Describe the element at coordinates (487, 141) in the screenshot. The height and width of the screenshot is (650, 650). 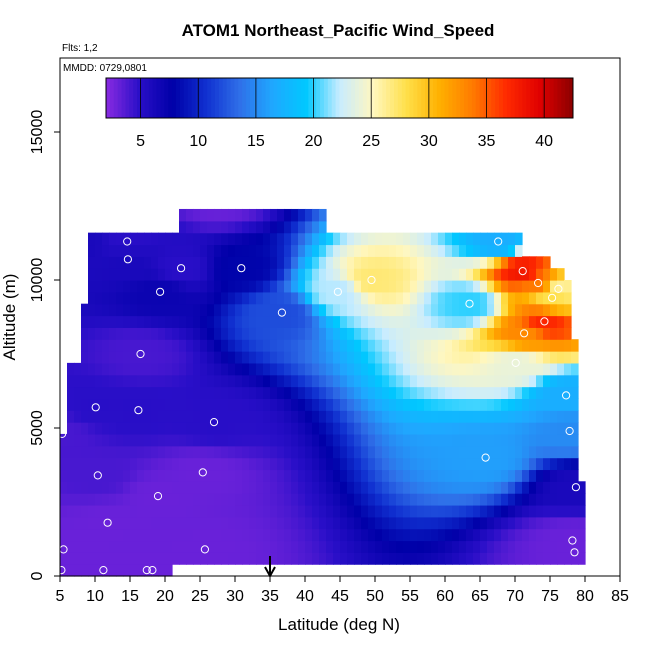
I see `colorbar-tick-label: 35` at that location.